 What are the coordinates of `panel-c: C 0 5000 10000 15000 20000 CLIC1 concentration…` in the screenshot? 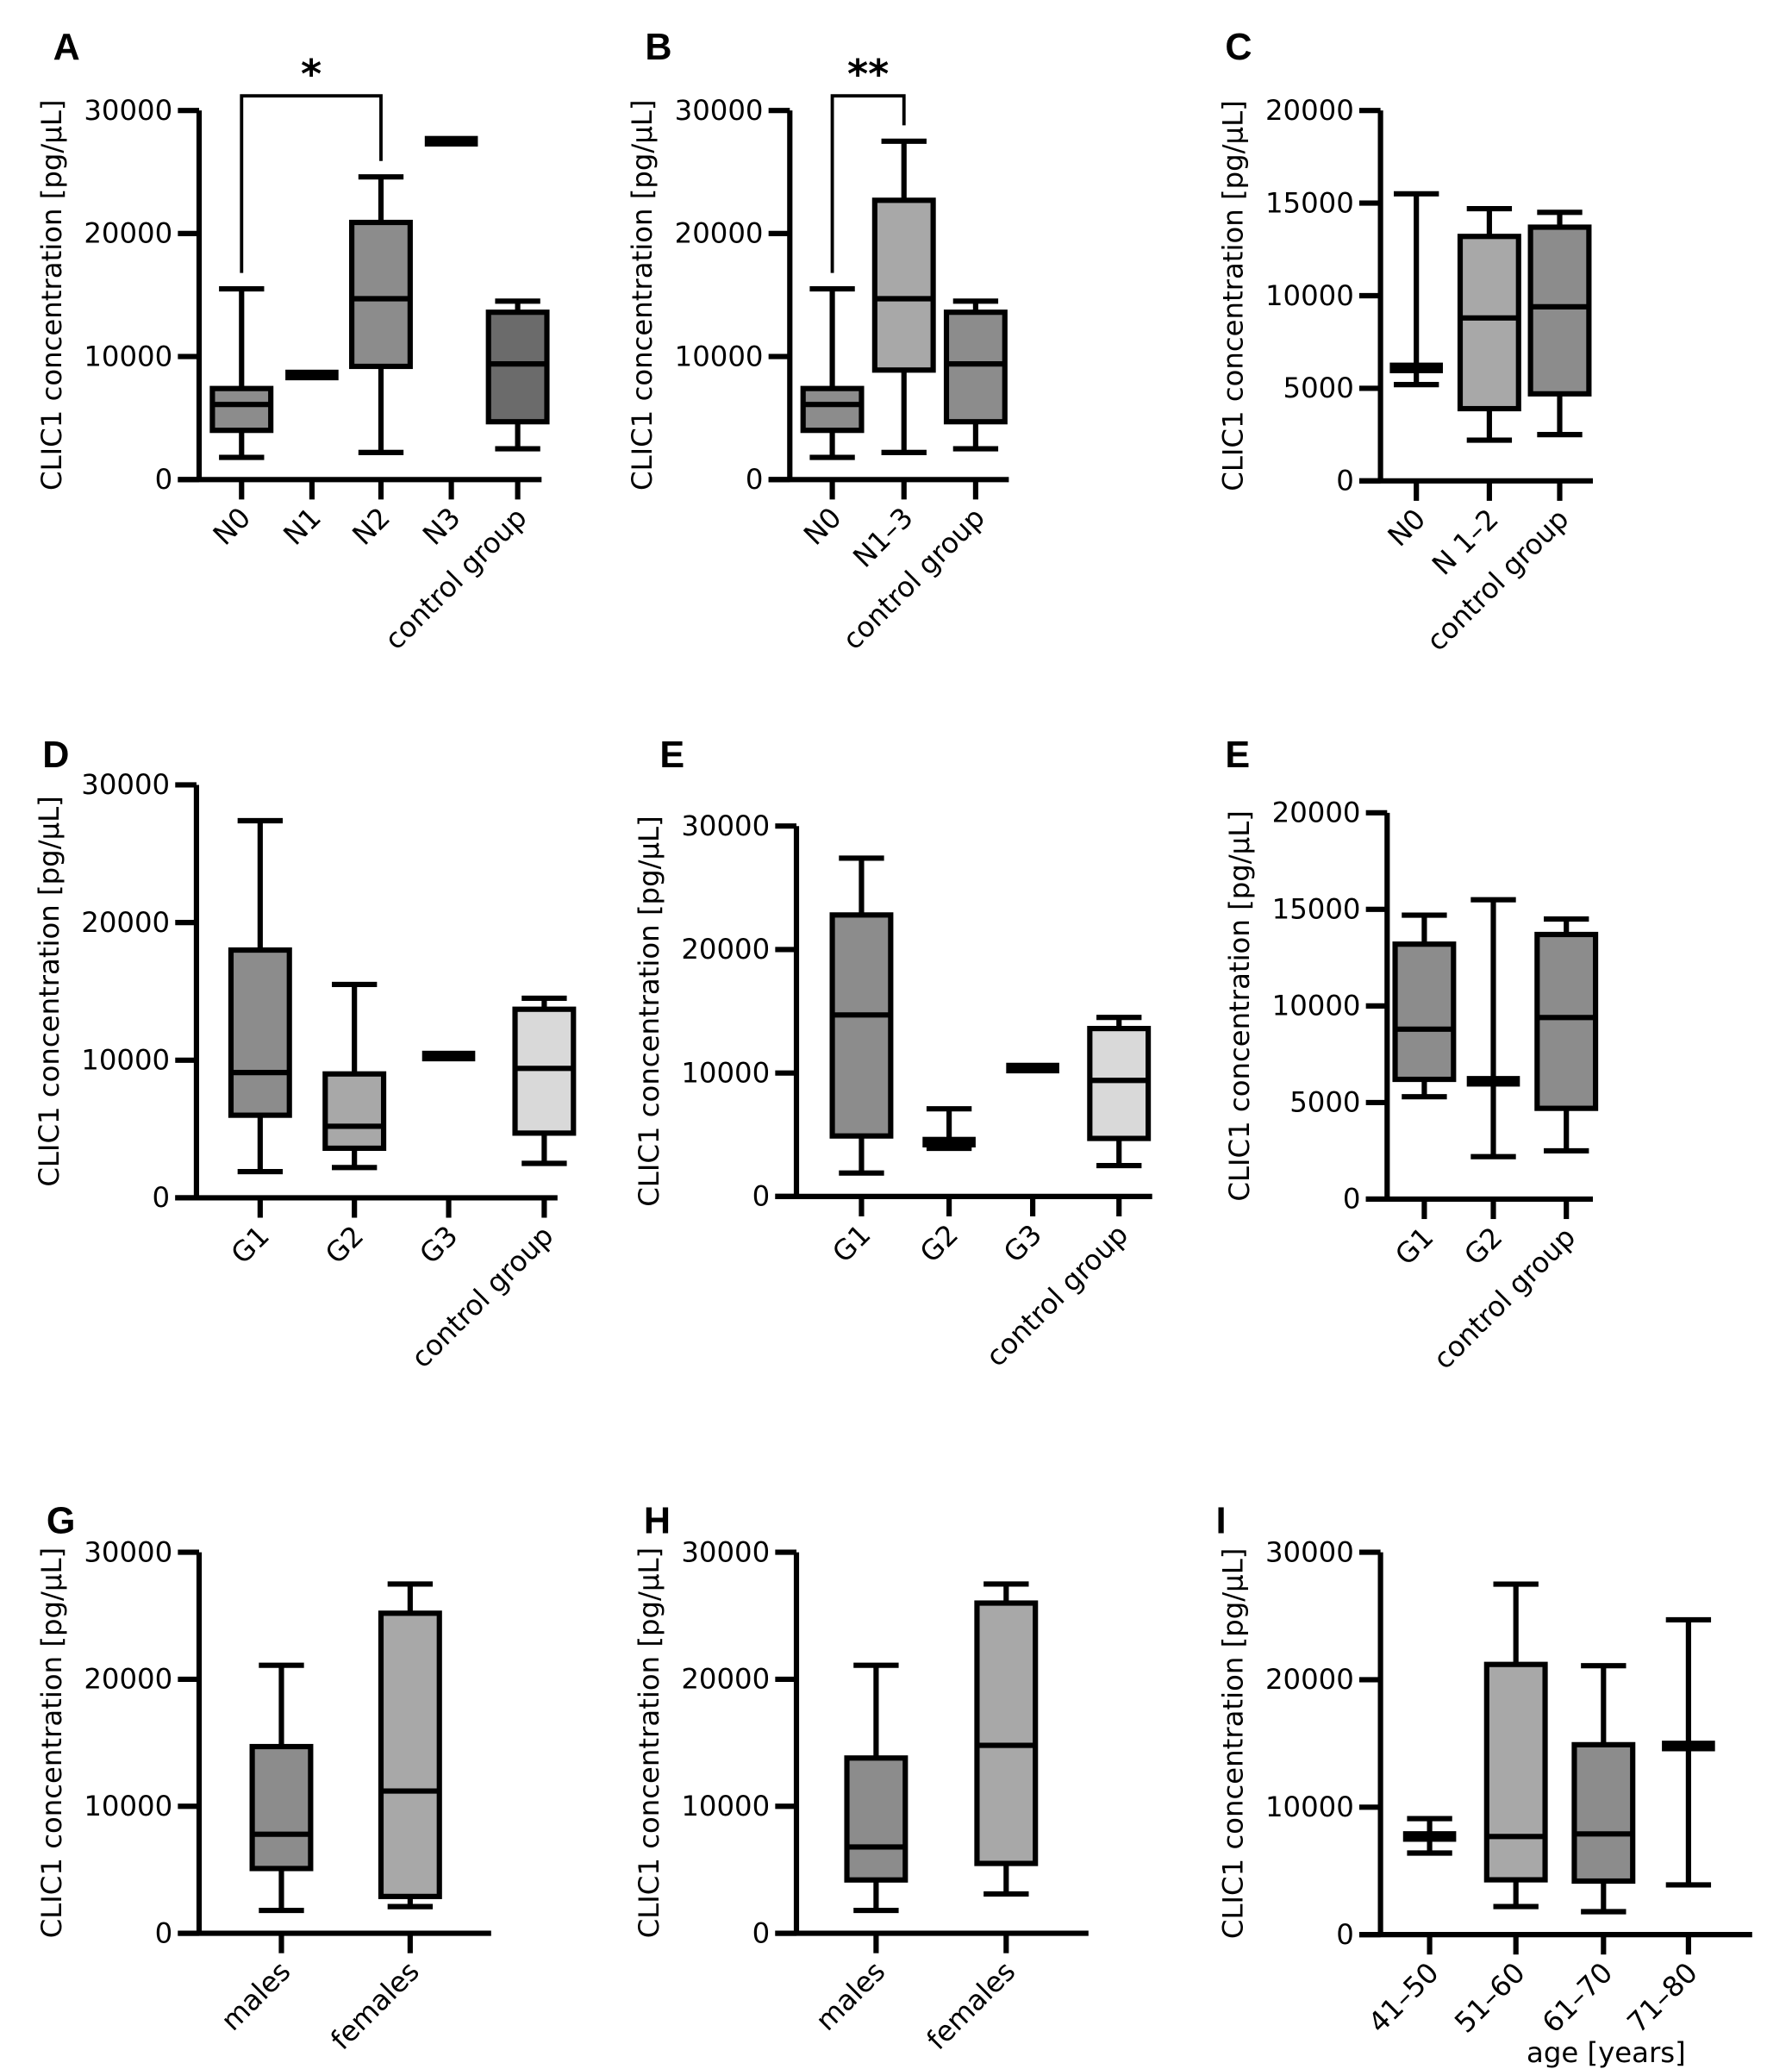 It's located at (1404, 342).